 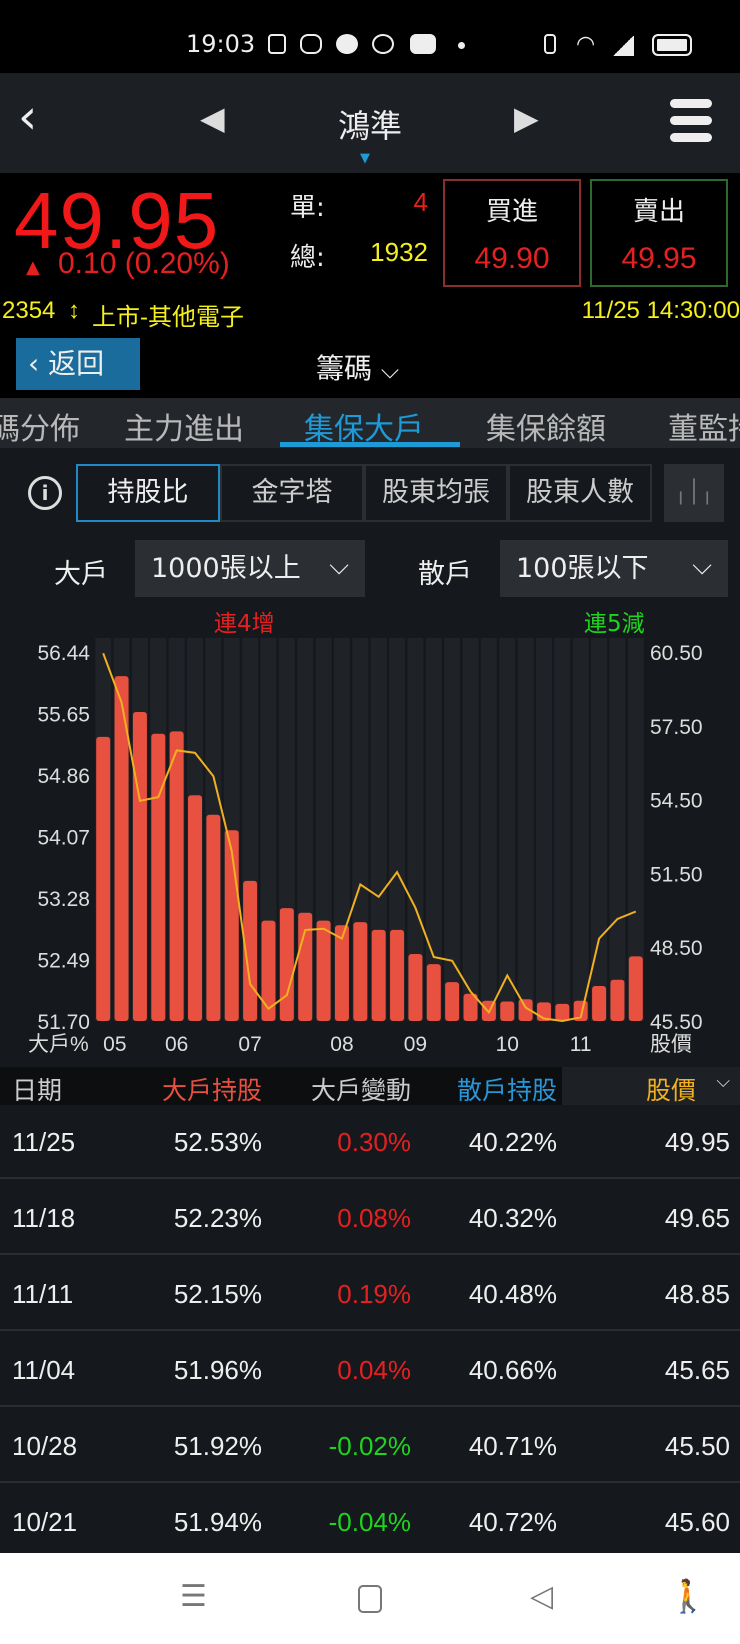 What do you see at coordinates (370, 36) in the screenshot?
I see `status-bar: 19:03 ◠` at bounding box center [370, 36].